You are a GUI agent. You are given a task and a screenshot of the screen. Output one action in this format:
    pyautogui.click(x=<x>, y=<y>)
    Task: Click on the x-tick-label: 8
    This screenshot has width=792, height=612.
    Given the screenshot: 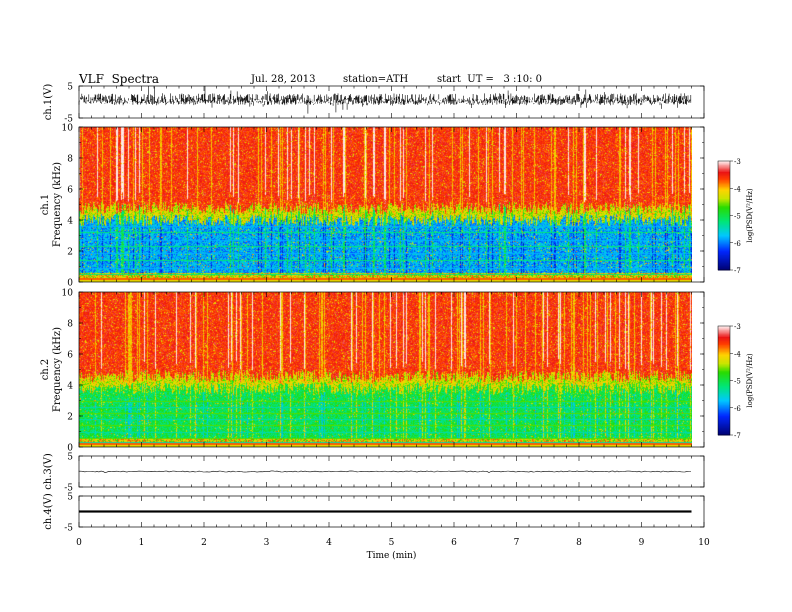 What is the action you would take?
    pyautogui.click(x=579, y=543)
    